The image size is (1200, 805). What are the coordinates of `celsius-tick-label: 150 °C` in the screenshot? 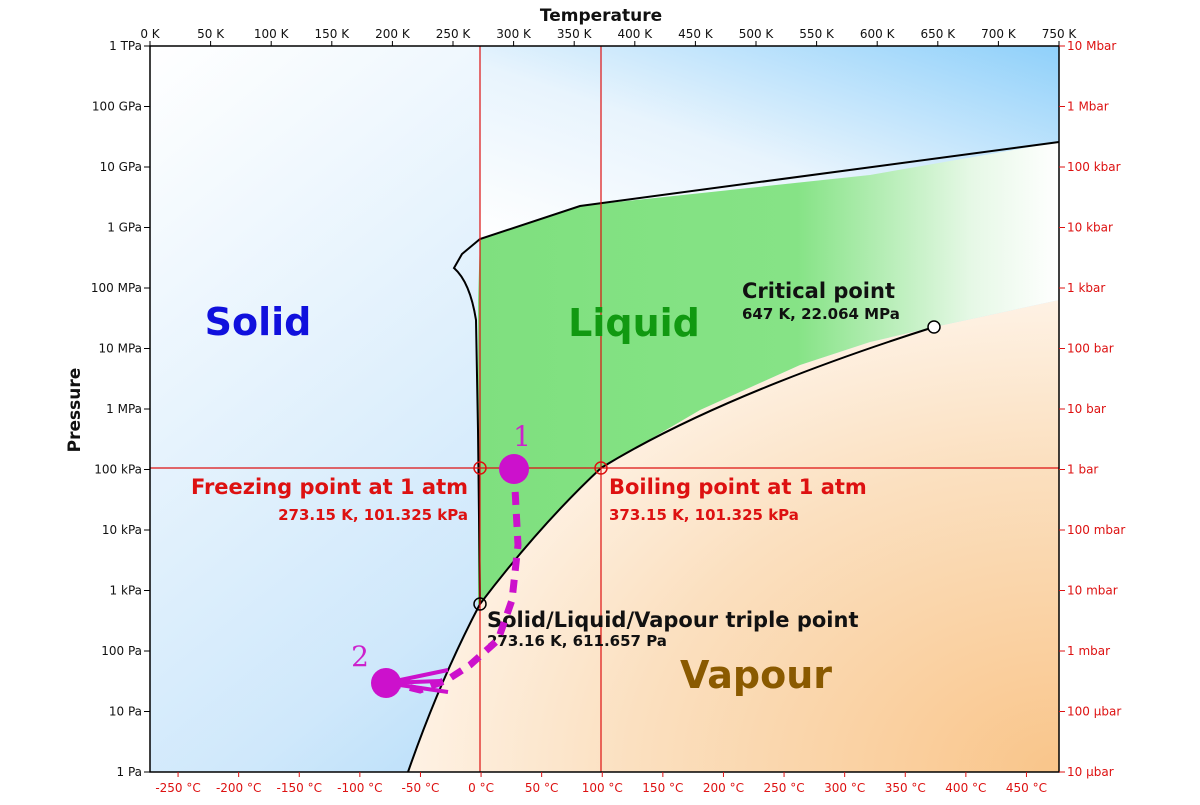 It's located at (662, 788).